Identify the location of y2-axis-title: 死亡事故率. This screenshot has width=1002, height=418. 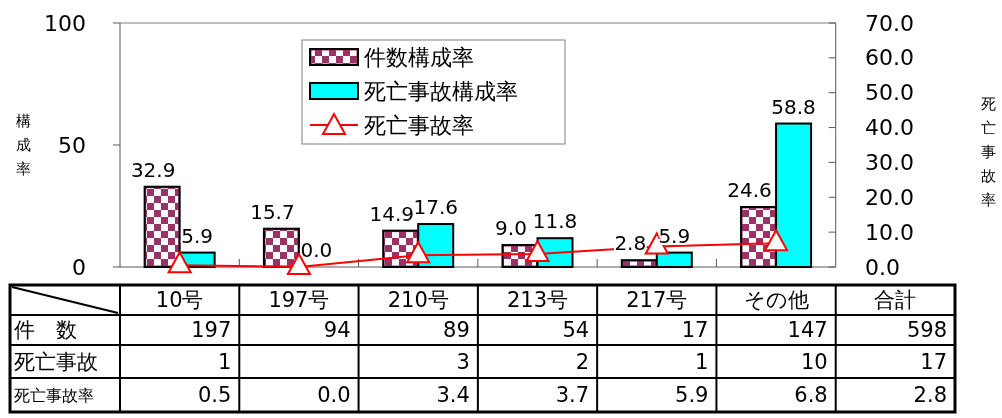
(988, 152).